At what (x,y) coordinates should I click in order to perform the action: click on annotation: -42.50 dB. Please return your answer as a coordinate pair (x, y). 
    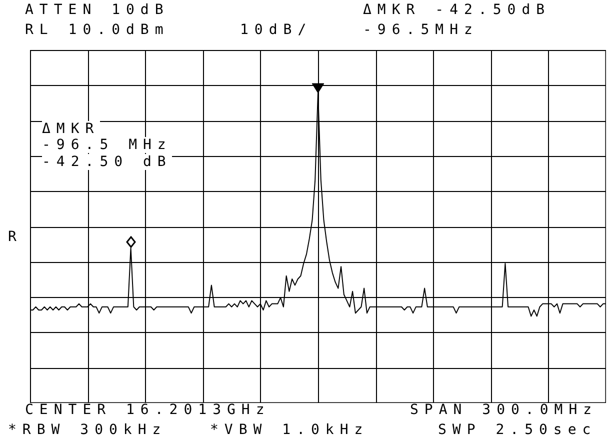
    Looking at the image, I should click on (107, 162).